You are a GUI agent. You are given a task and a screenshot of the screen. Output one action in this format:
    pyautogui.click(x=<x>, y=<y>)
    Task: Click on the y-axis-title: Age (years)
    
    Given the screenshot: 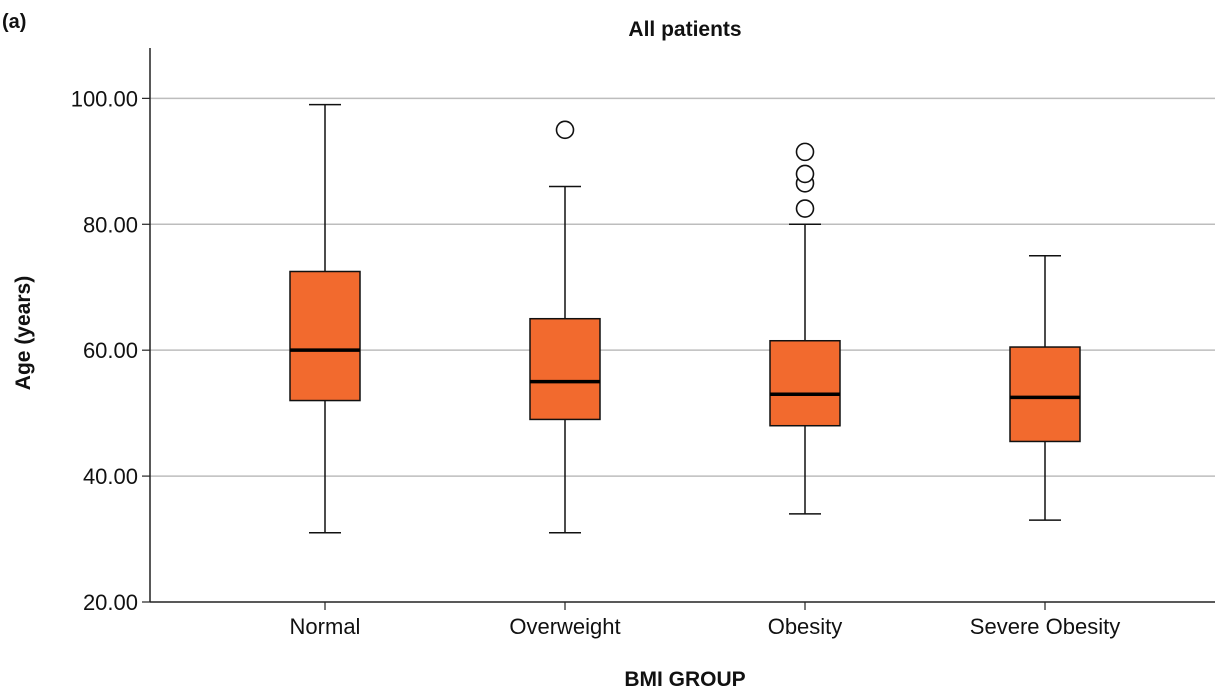 What is the action you would take?
    pyautogui.click(x=23, y=333)
    